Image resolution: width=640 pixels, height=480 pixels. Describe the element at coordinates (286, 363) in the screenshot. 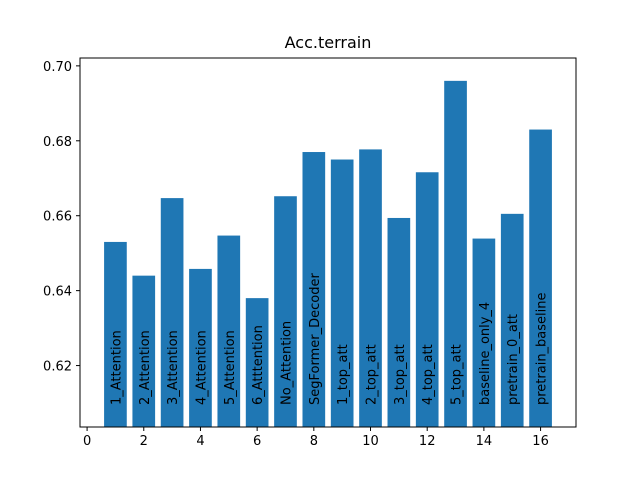

I see `bar-label-7: No_Attention` at that location.